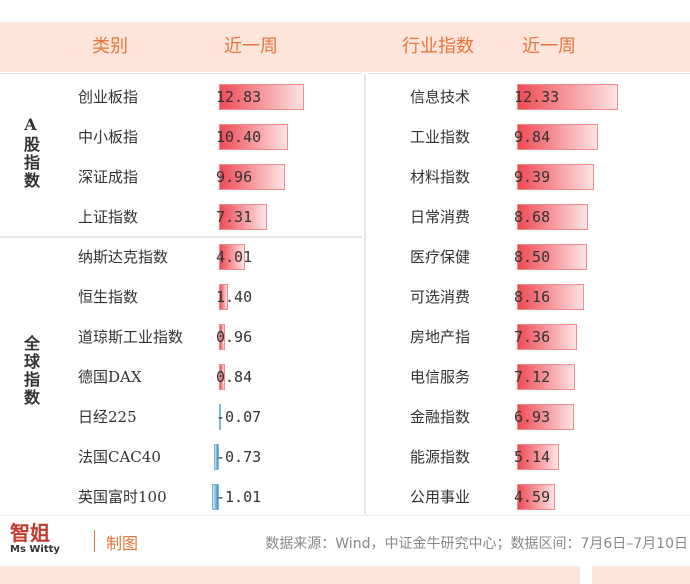 The width and height of the screenshot is (690, 584). I want to click on value-label: 9.96, so click(234, 177).